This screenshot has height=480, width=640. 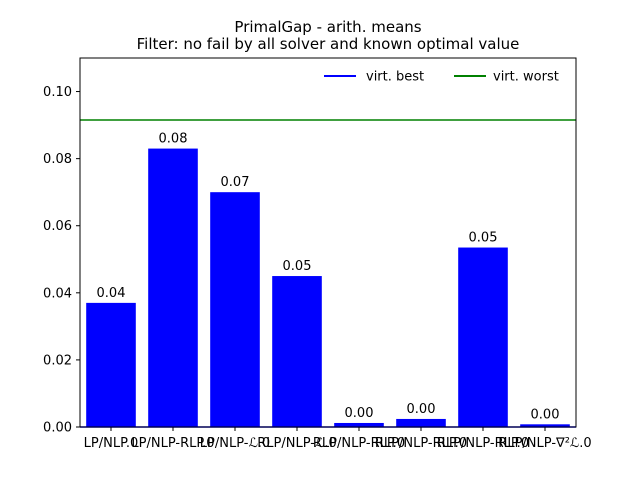 I want to click on y-tick-label: 0.04, so click(x=57, y=293).